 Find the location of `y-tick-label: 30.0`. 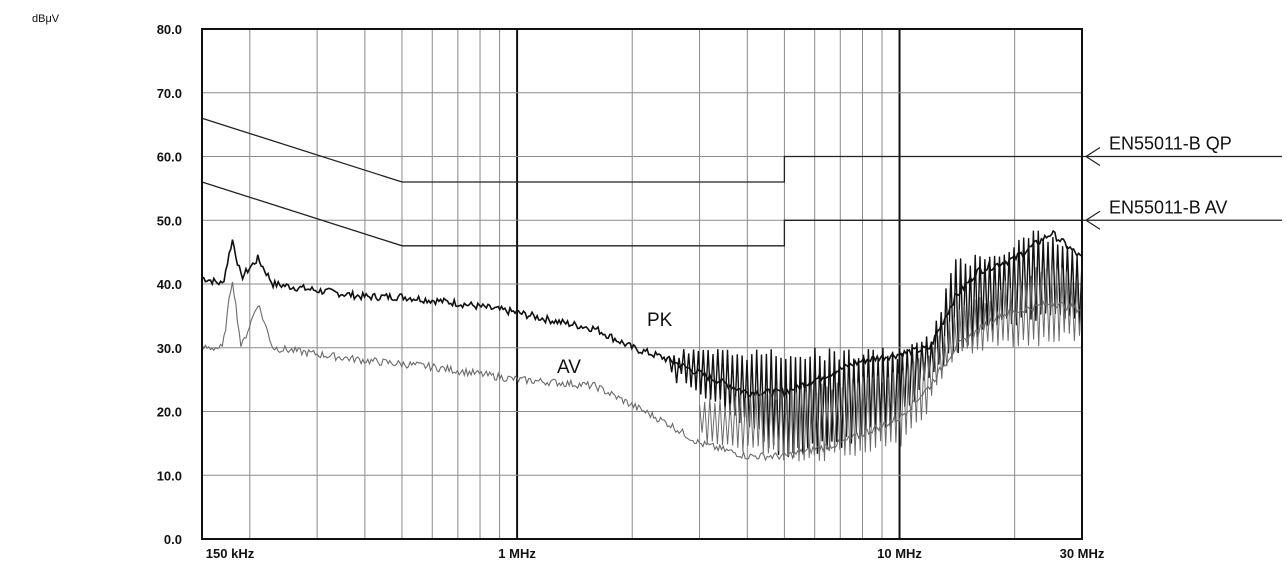

y-tick-label: 30.0 is located at coordinates (169, 348).